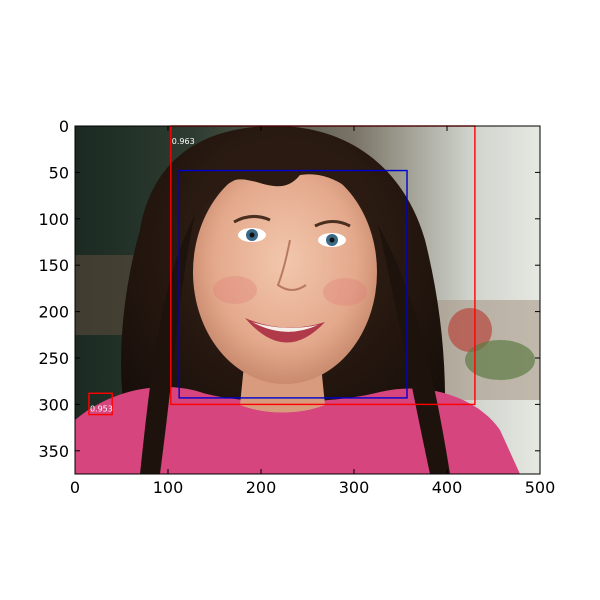  I want to click on left-brow, so click(252, 219).